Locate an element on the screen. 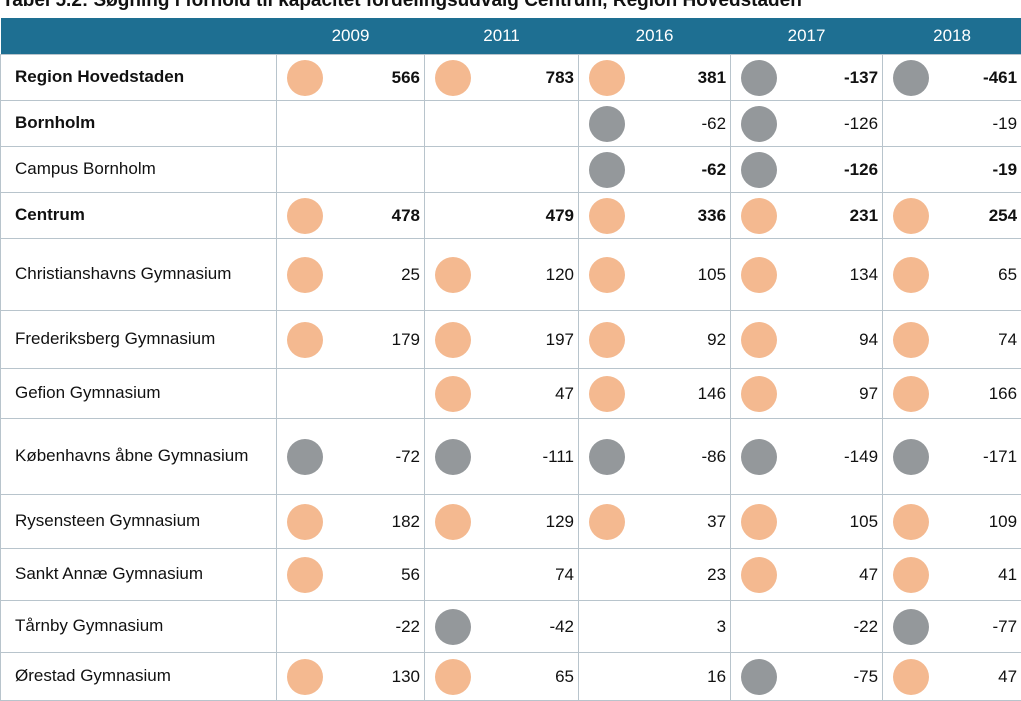 This screenshot has width=1021, height=701. value-cell: 566 is located at coordinates (379, 78).